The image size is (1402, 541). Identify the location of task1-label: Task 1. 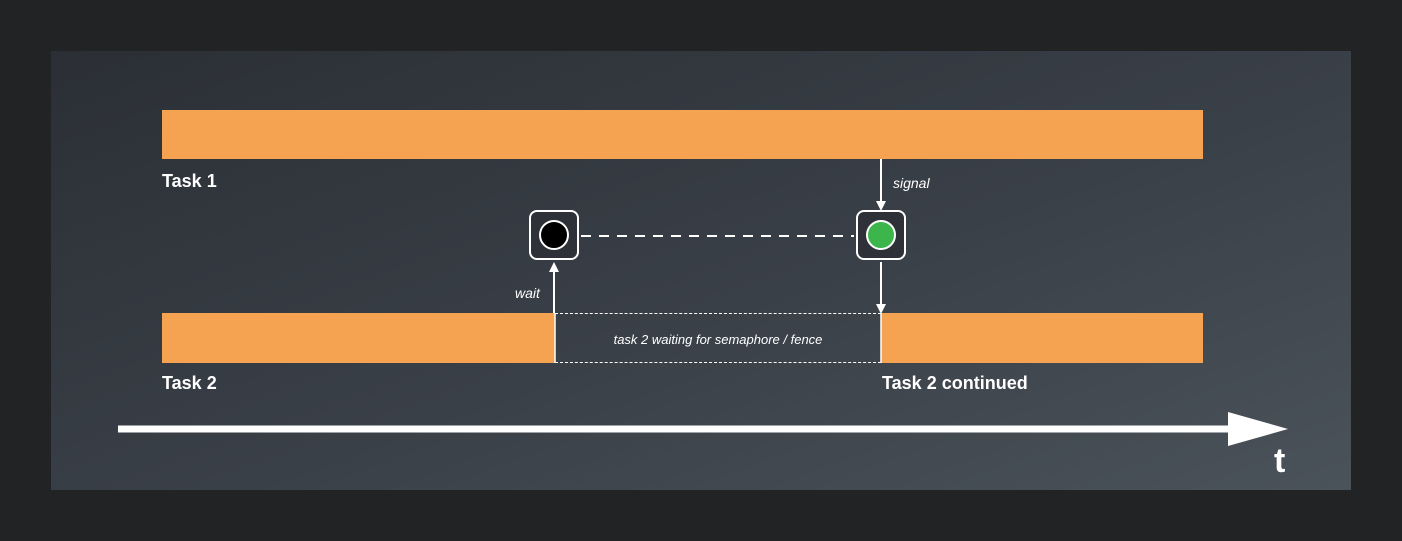
(189, 181).